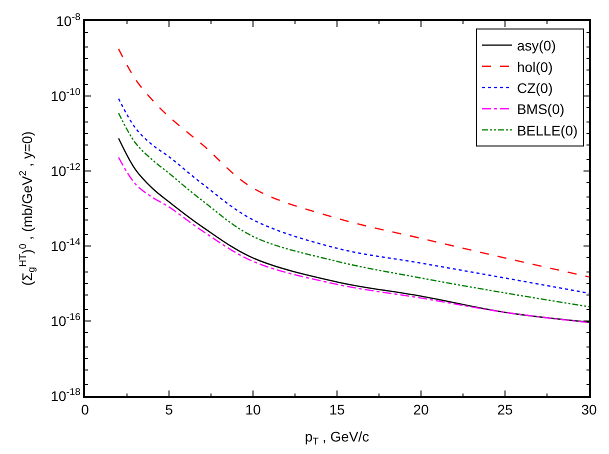  What do you see at coordinates (337, 438) in the screenshot?
I see `x-axis-title: p$_{T}$ , GeV/c` at bounding box center [337, 438].